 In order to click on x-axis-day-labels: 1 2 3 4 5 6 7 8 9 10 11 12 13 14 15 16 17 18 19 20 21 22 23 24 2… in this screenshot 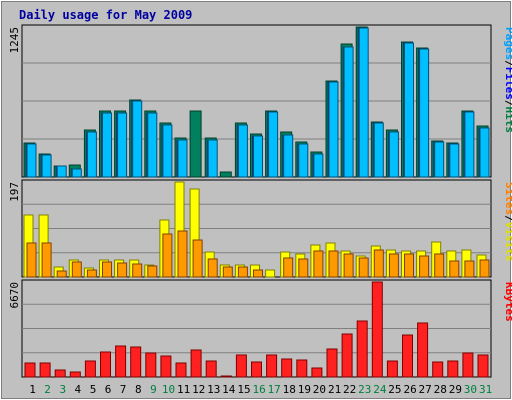, I will do `click(260, 389)`.